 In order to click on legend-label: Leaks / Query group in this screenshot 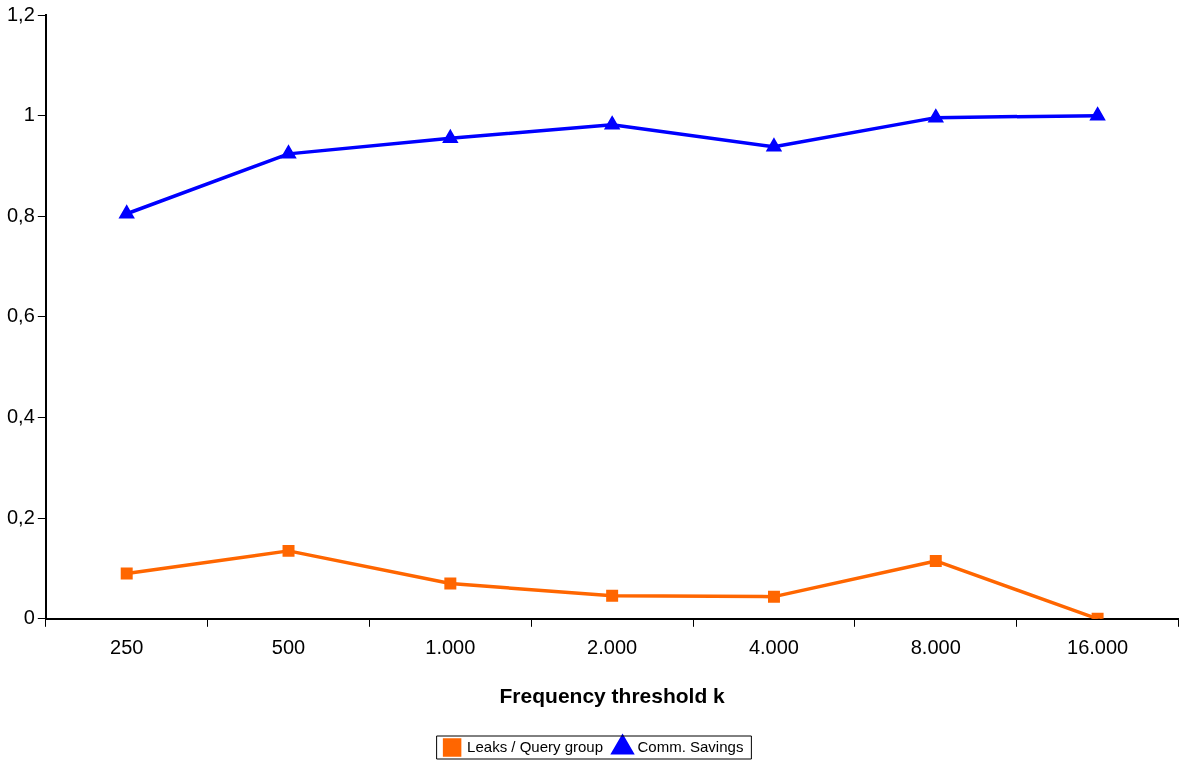, I will do `click(535, 746)`.